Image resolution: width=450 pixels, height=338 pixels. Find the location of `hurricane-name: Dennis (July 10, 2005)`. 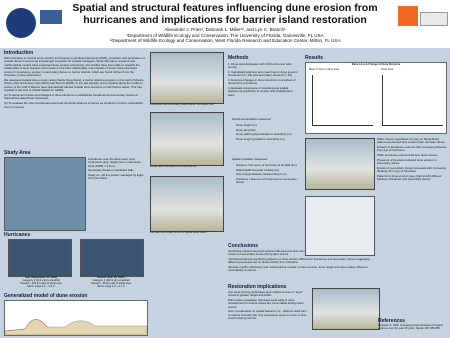

hurricane-name: Dennis (July 10, 2005) is located at coordinates (111, 277).